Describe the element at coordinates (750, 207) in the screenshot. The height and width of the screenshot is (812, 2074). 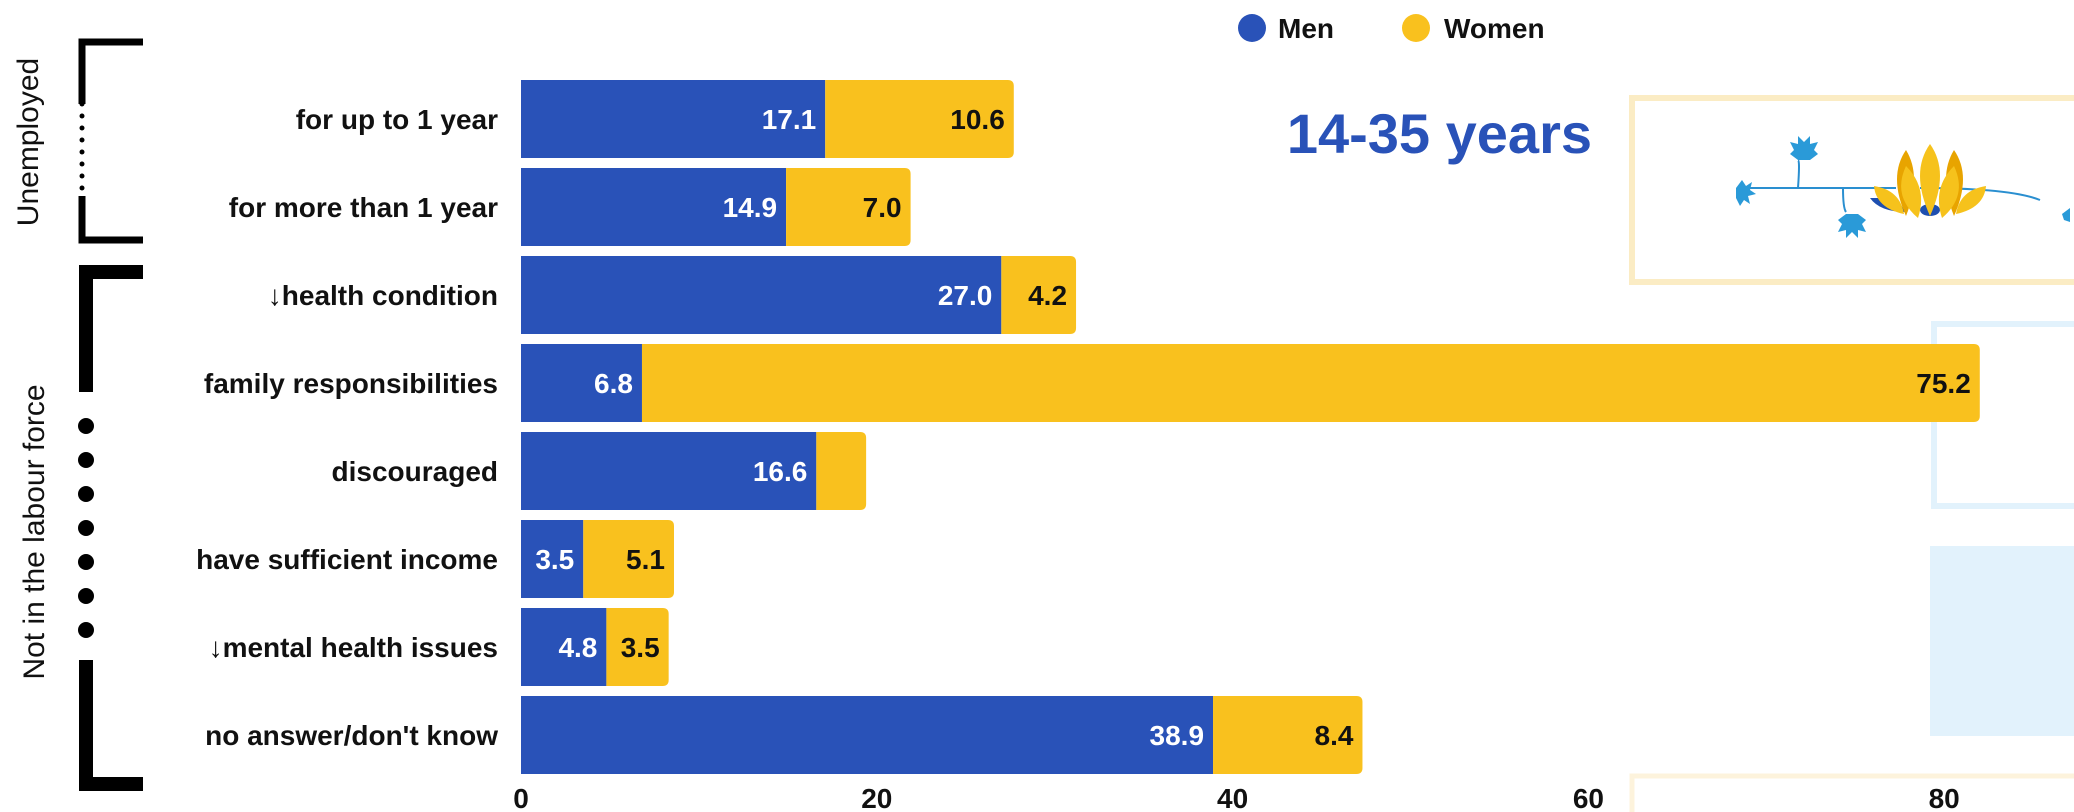
I see `data-label-men: 14.9` at that location.